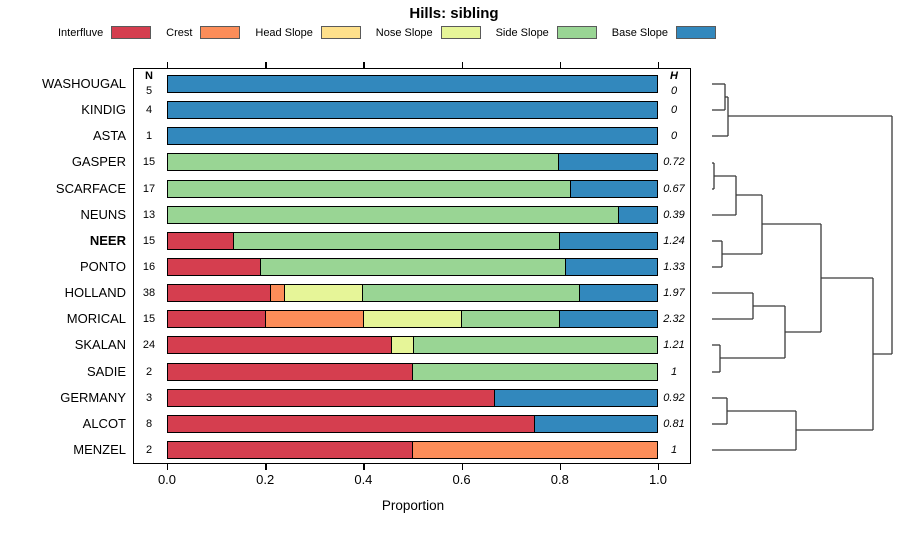 The height and width of the screenshot is (540, 900). I want to click on row-label: SCARFACE, so click(90, 188).